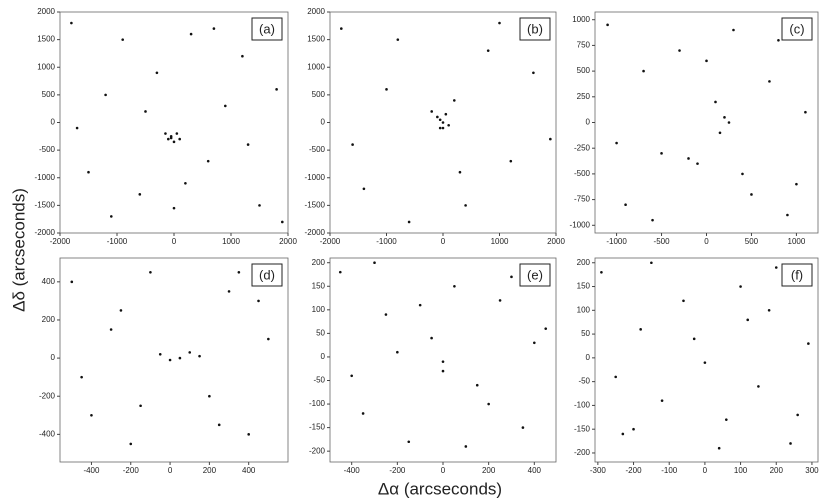  I want to click on y-tick-label: -500, so click(47, 149).